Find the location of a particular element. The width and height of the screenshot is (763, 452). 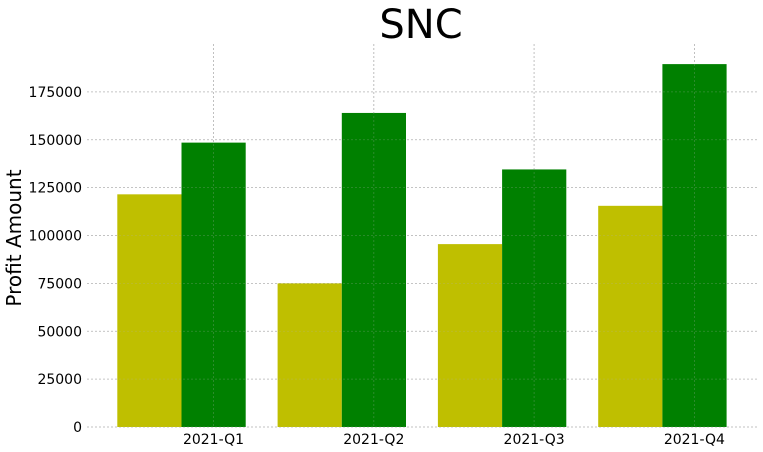

chart-title: SNC is located at coordinates (420, 25).